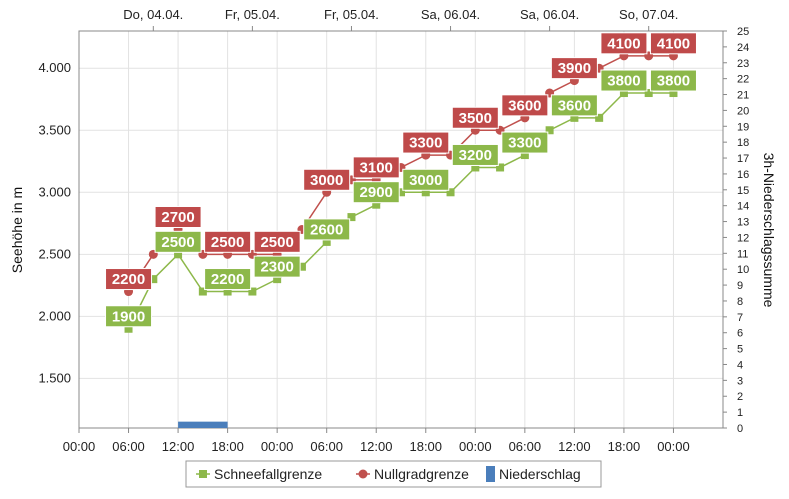  I want to click on y2-tick-label: 9, so click(740, 286).